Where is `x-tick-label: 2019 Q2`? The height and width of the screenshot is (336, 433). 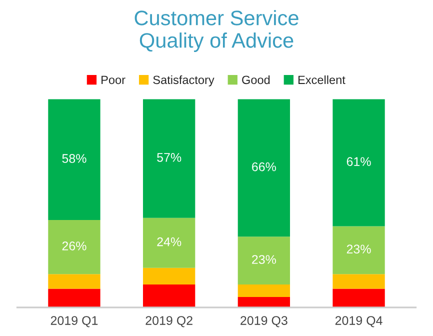
x-tick-label: 2019 Q2 is located at coordinates (169, 322).